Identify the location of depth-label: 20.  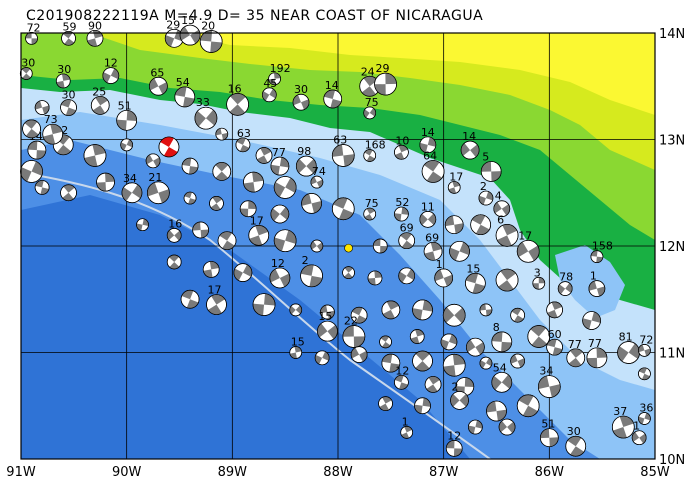
(208, 26).